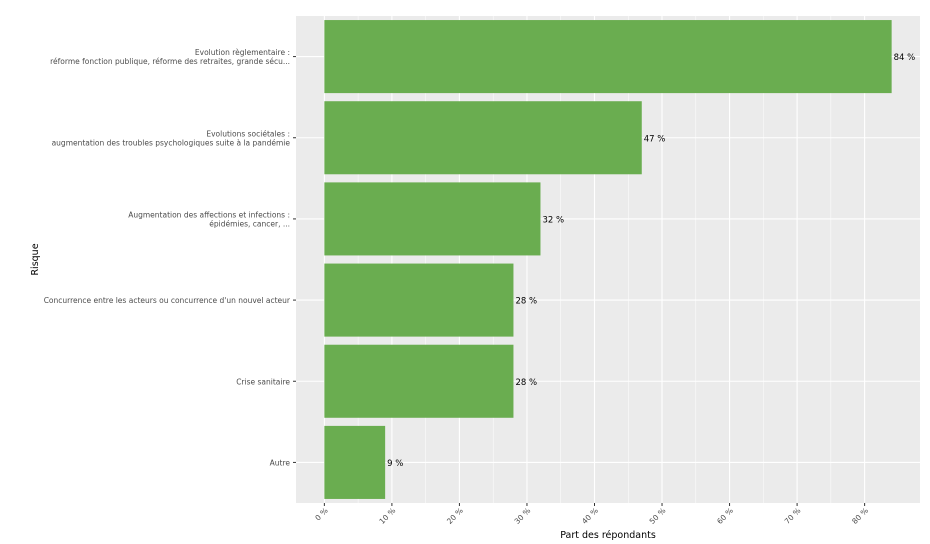  Describe the element at coordinates (248, 133) in the screenshot. I see `y-tick-label: Evolutions sociétales :` at that location.